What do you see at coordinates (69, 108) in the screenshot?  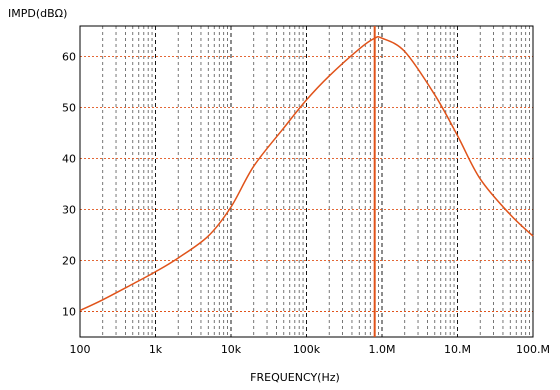 I see `y-tick-label: 50` at bounding box center [69, 108].